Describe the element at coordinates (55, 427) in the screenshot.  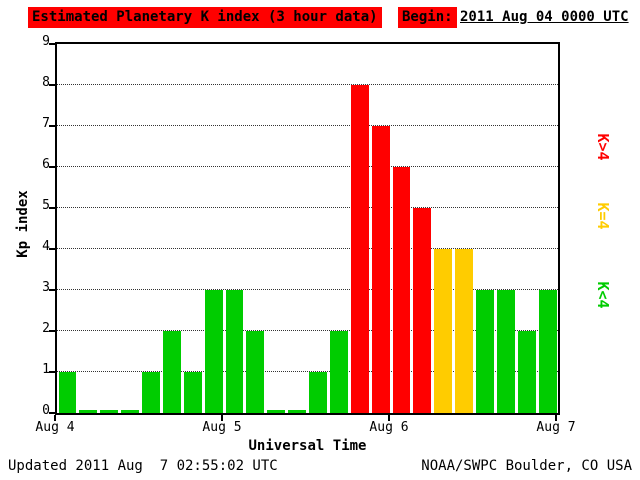
I see `x-tick-label: Aug 4` at that location.